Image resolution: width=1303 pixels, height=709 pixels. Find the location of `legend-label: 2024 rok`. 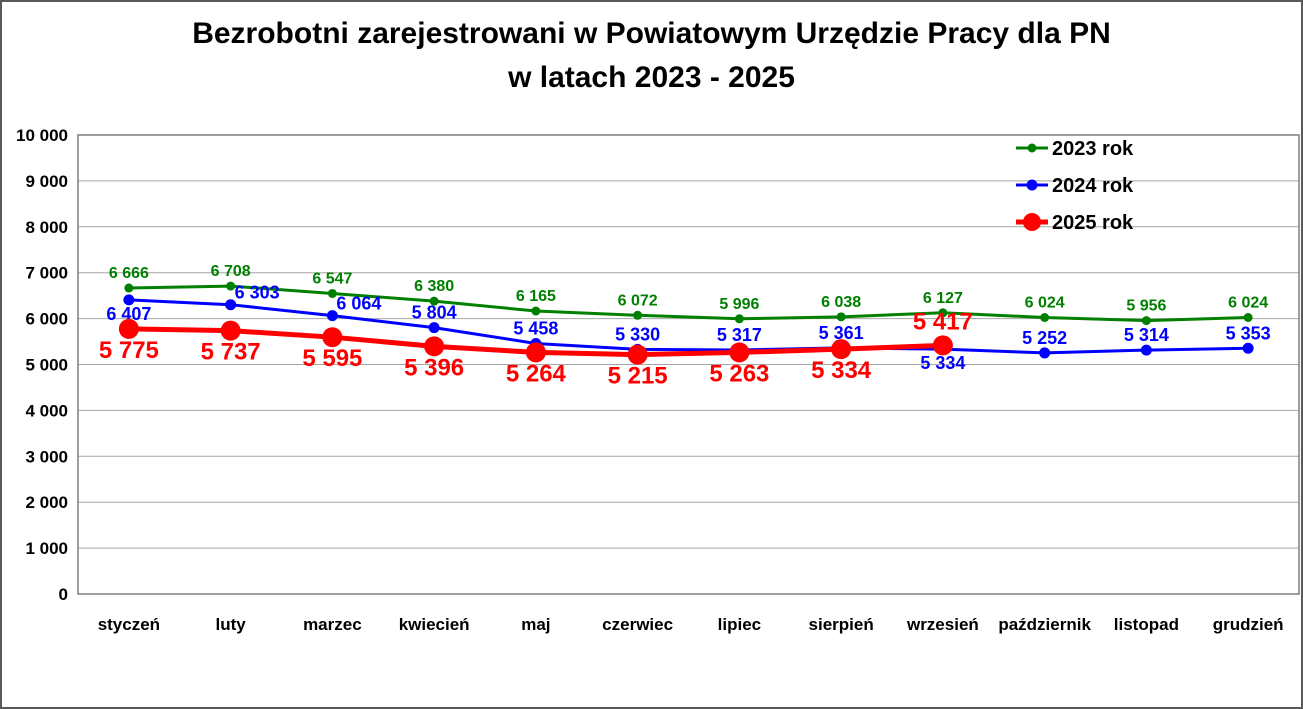

legend-label: 2024 rok is located at coordinates (1093, 186).